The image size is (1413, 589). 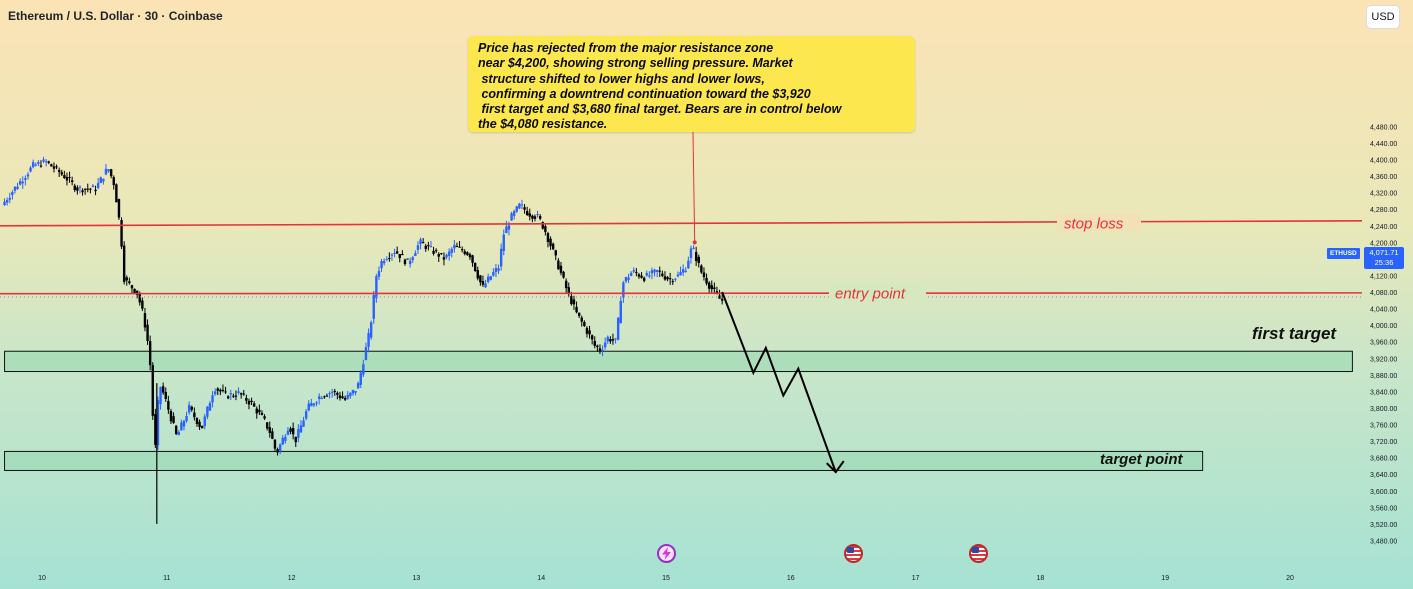 What do you see at coordinates (1384, 262) in the screenshot?
I see `bar-countdown: 25:36` at bounding box center [1384, 262].